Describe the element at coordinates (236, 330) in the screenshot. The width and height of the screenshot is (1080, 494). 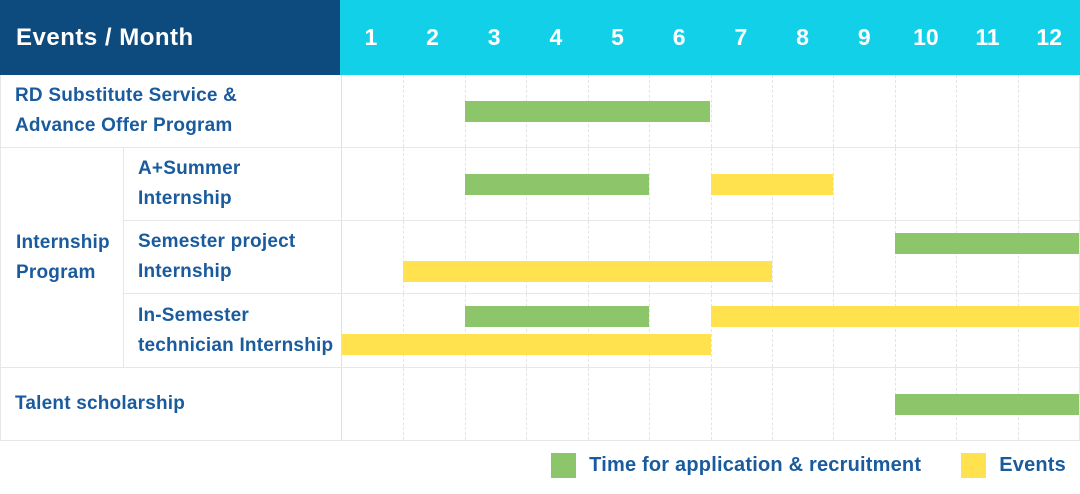
I see `row-label-in-semester-technician: In-Semester technician Internship` at that location.